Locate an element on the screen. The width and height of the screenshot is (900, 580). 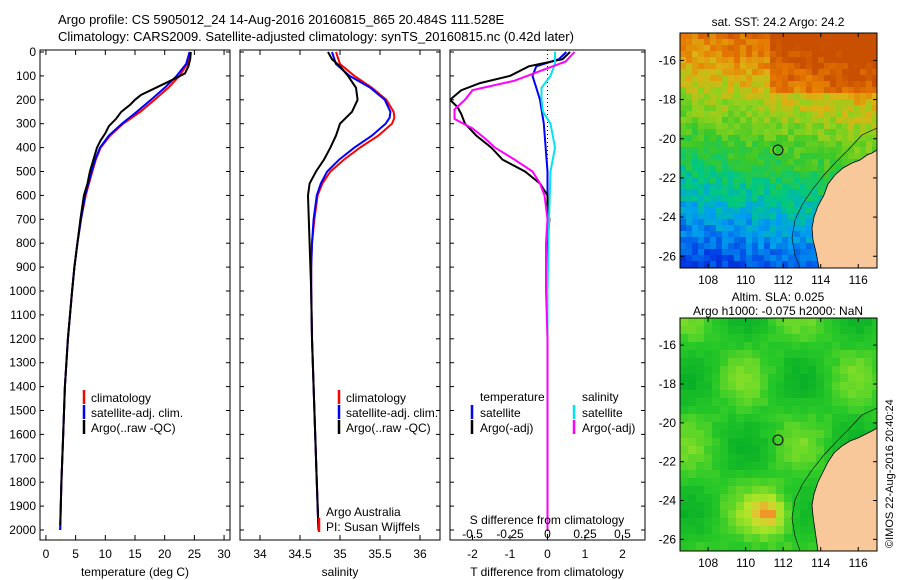
x-tick-label: 36 is located at coordinates (420, 554).